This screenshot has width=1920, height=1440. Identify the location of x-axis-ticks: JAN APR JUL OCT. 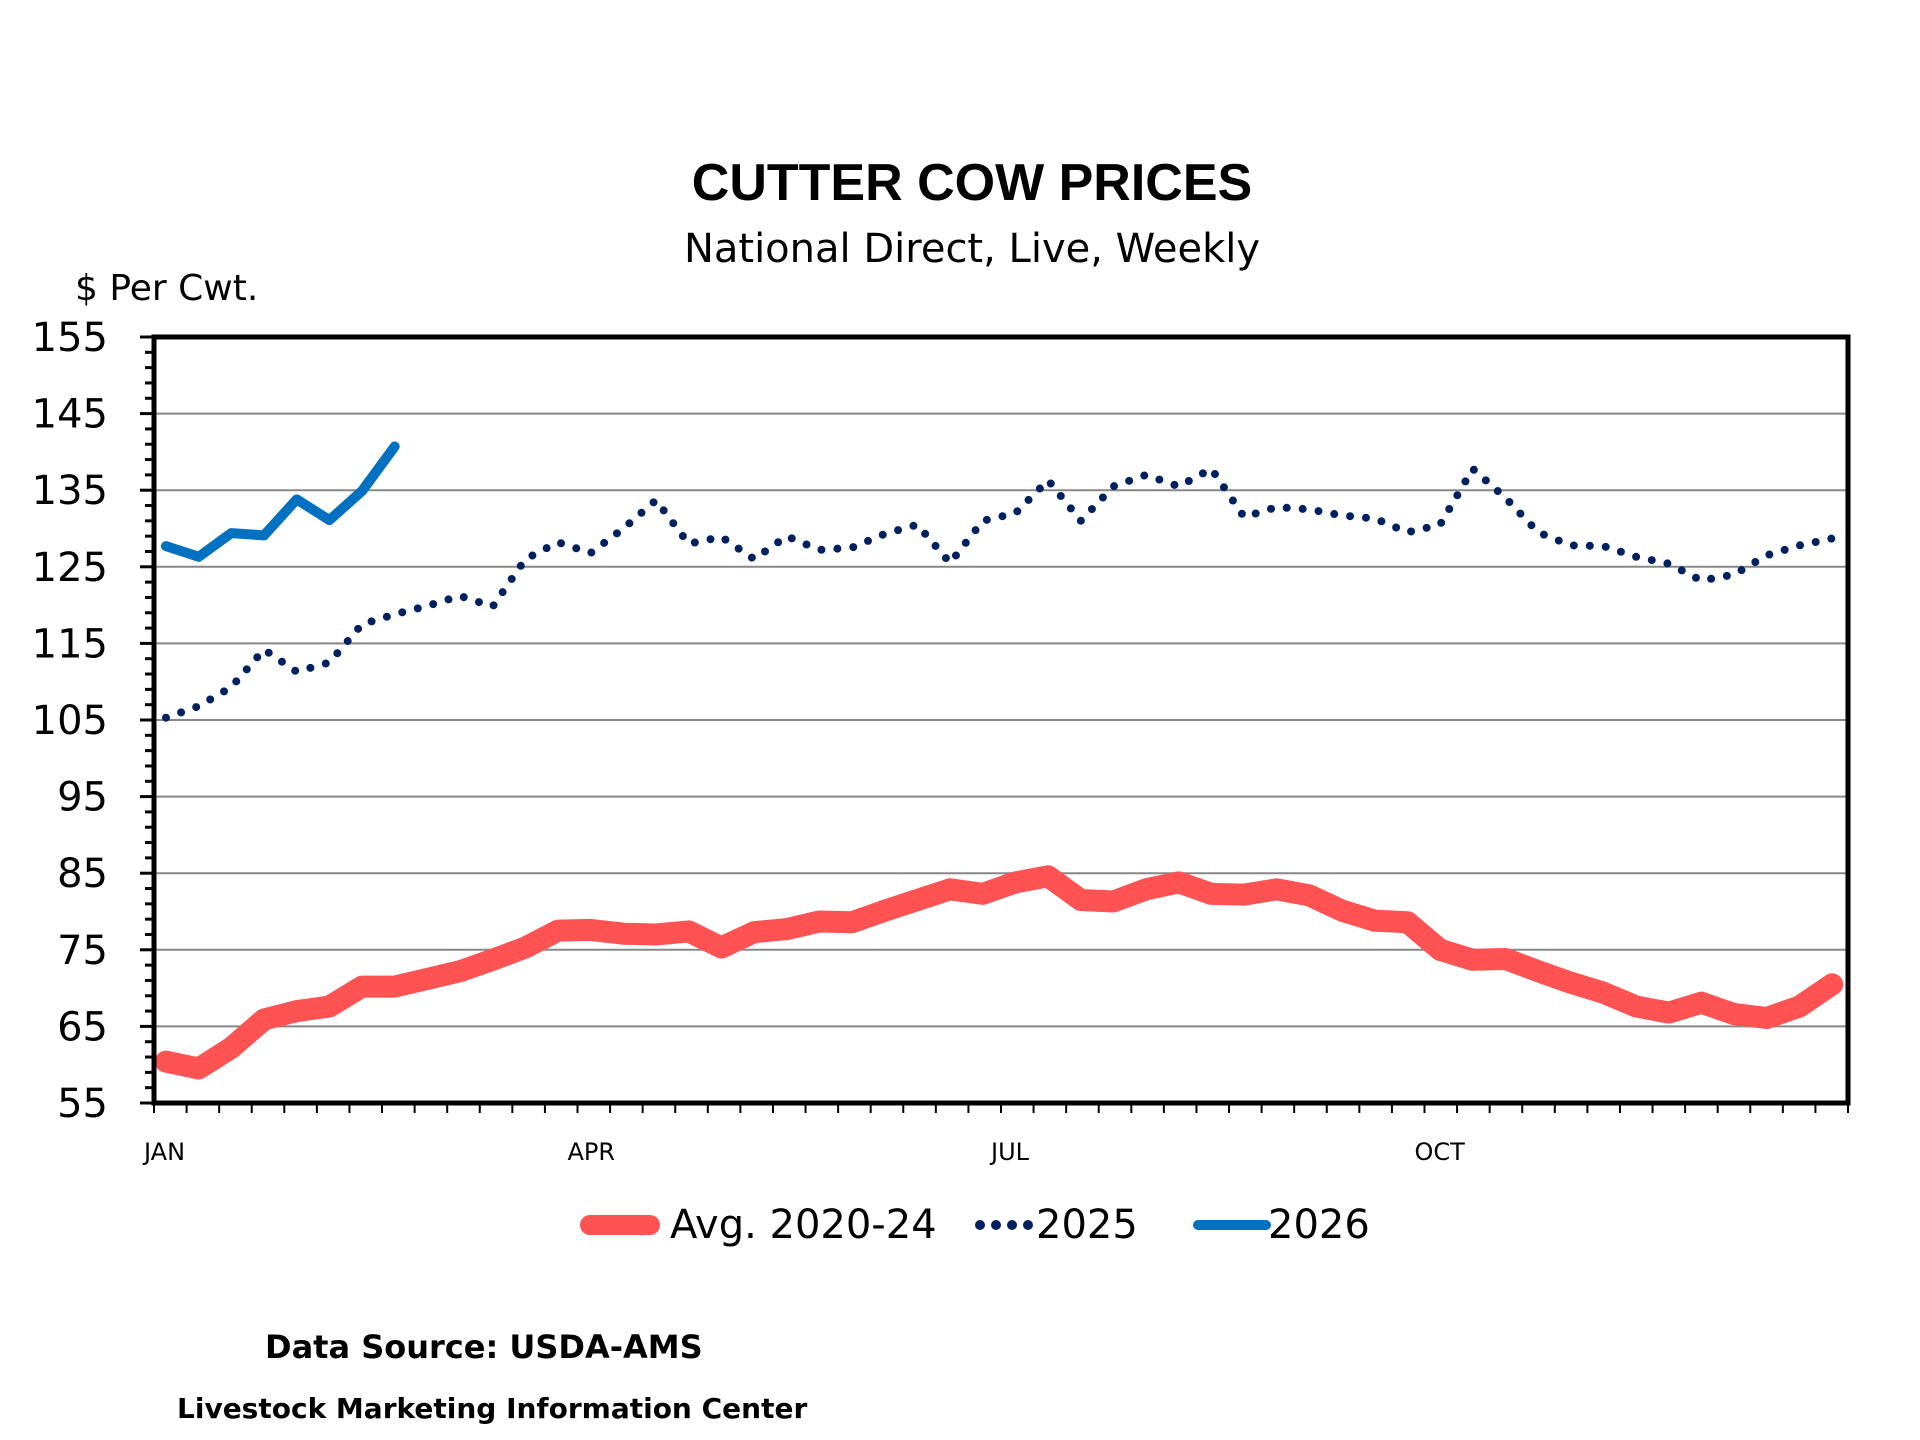
(995, 1134).